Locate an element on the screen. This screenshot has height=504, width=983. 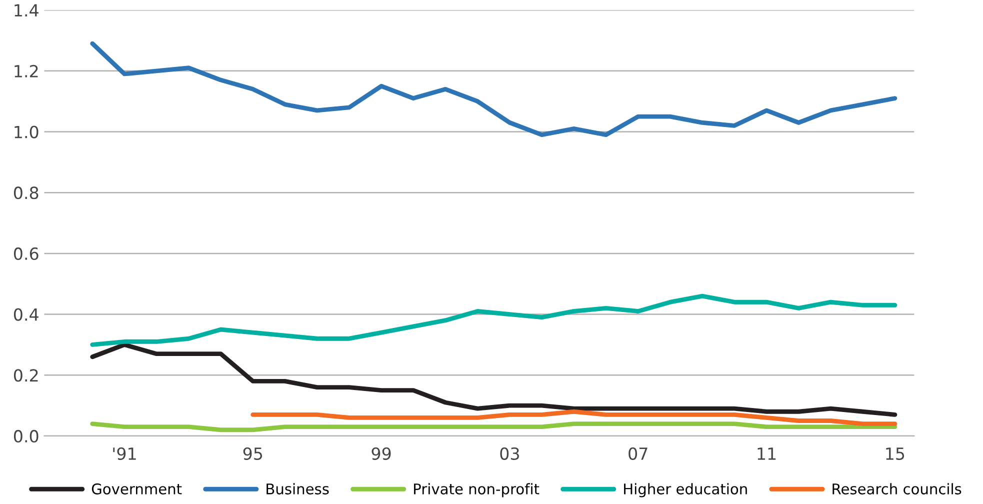
x-tick-label: 15 is located at coordinates (895, 454).